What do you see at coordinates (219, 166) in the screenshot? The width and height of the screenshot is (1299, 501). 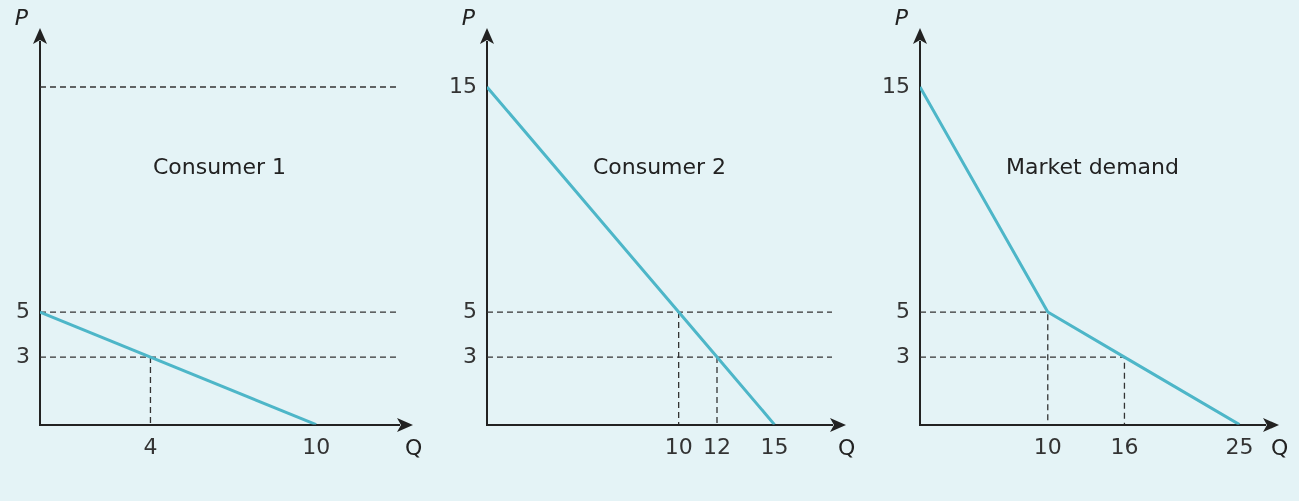 I see `text: Consumer 1` at bounding box center [219, 166].